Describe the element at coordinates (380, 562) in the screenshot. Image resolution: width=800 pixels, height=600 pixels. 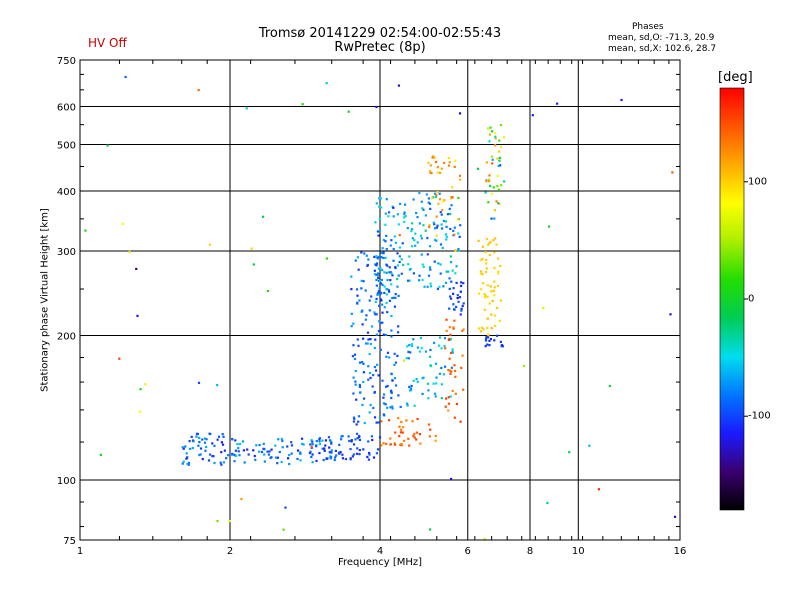
I see `x-axis-label: Frequency [MHz]` at that location.